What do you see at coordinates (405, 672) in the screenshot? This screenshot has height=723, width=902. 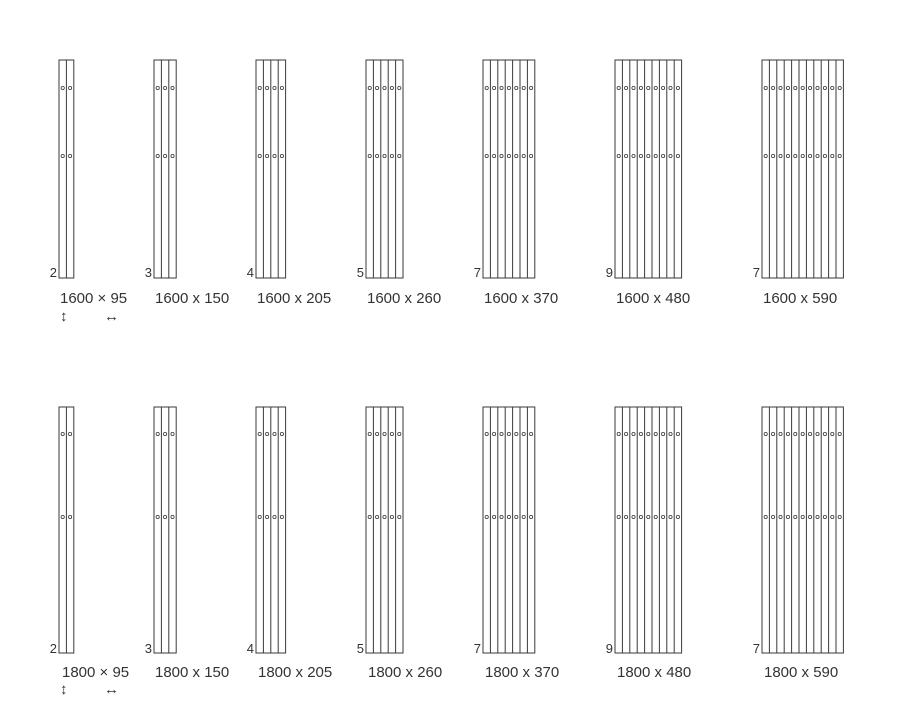 I see `dimension-label: 1800 x 260` at bounding box center [405, 672].